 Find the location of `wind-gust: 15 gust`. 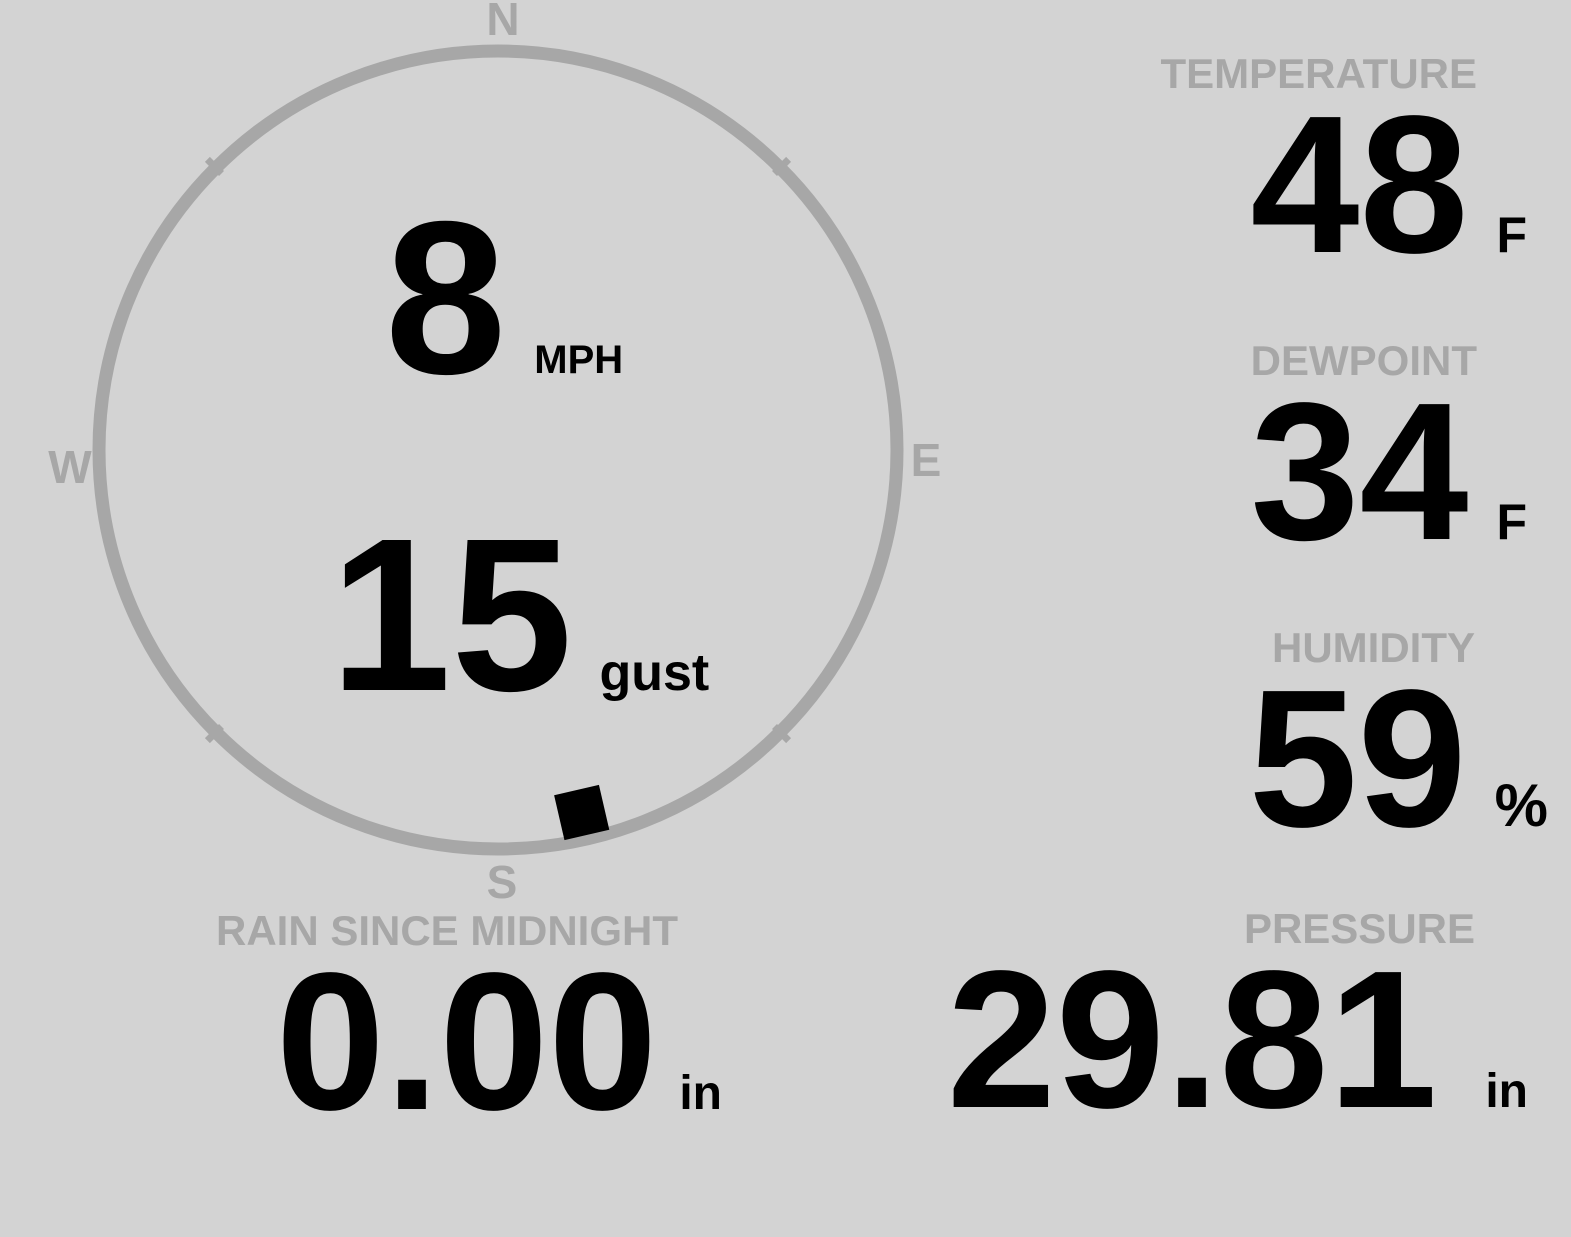

wind-gust: 15 gust is located at coordinates (519, 616).